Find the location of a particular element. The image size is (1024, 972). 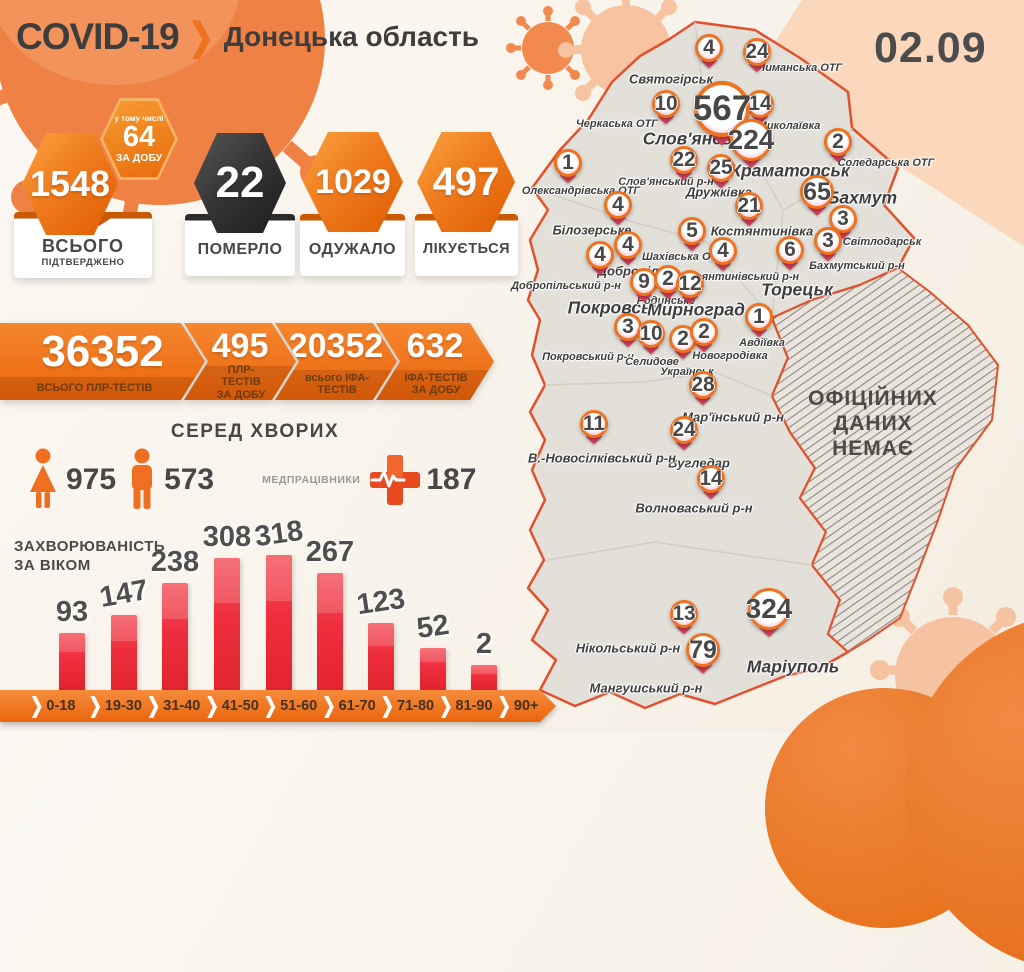

age-range-label: 71-80 is located at coordinates (416, 706).